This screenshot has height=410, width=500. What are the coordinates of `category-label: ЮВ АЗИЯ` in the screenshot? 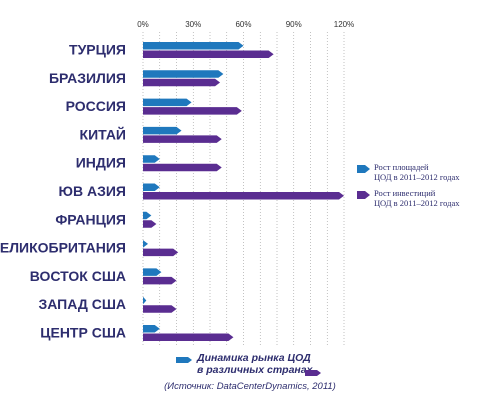 It's located at (92, 191).